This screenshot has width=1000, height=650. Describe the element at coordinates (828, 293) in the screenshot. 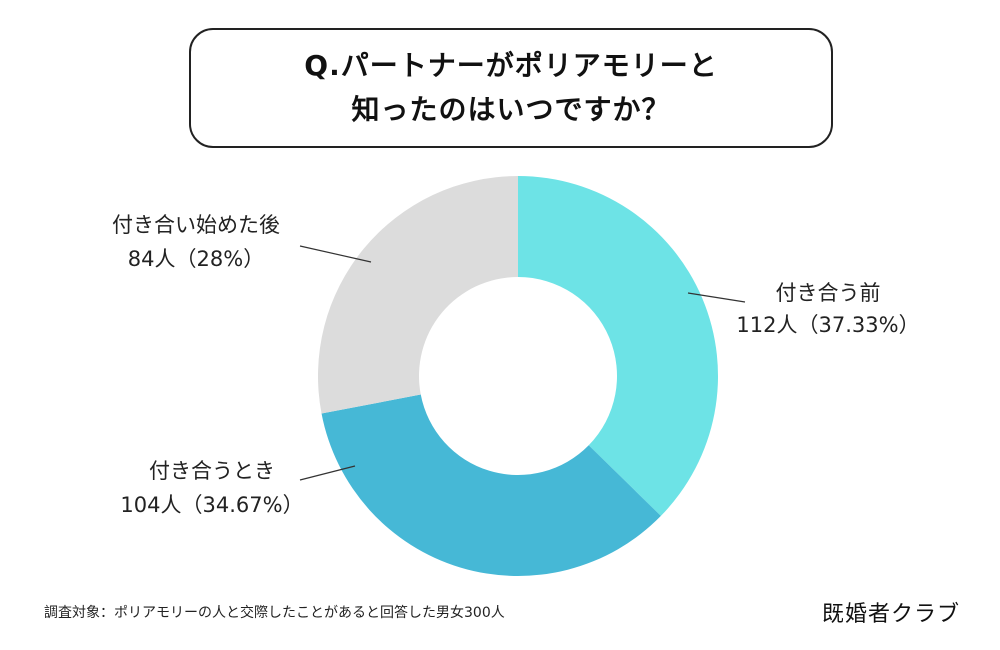

I see `slice-label-1: 付き合う前` at that location.